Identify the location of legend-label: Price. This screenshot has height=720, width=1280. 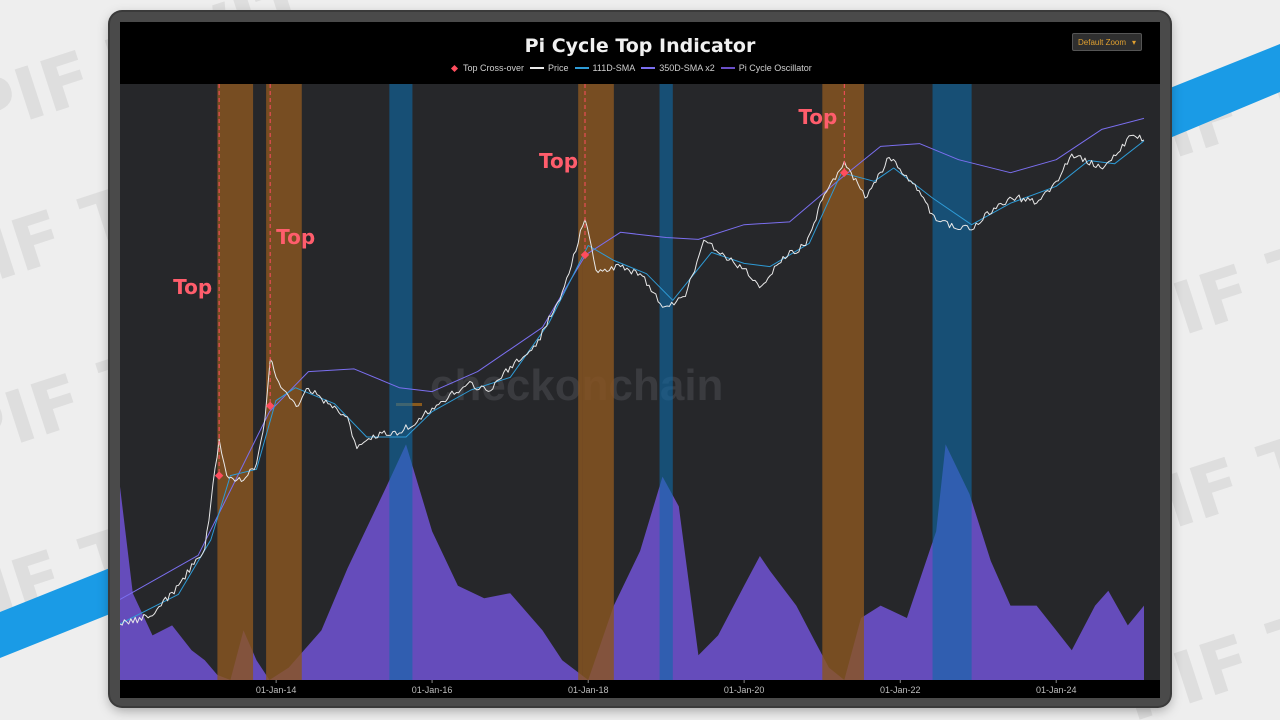
(558, 68).